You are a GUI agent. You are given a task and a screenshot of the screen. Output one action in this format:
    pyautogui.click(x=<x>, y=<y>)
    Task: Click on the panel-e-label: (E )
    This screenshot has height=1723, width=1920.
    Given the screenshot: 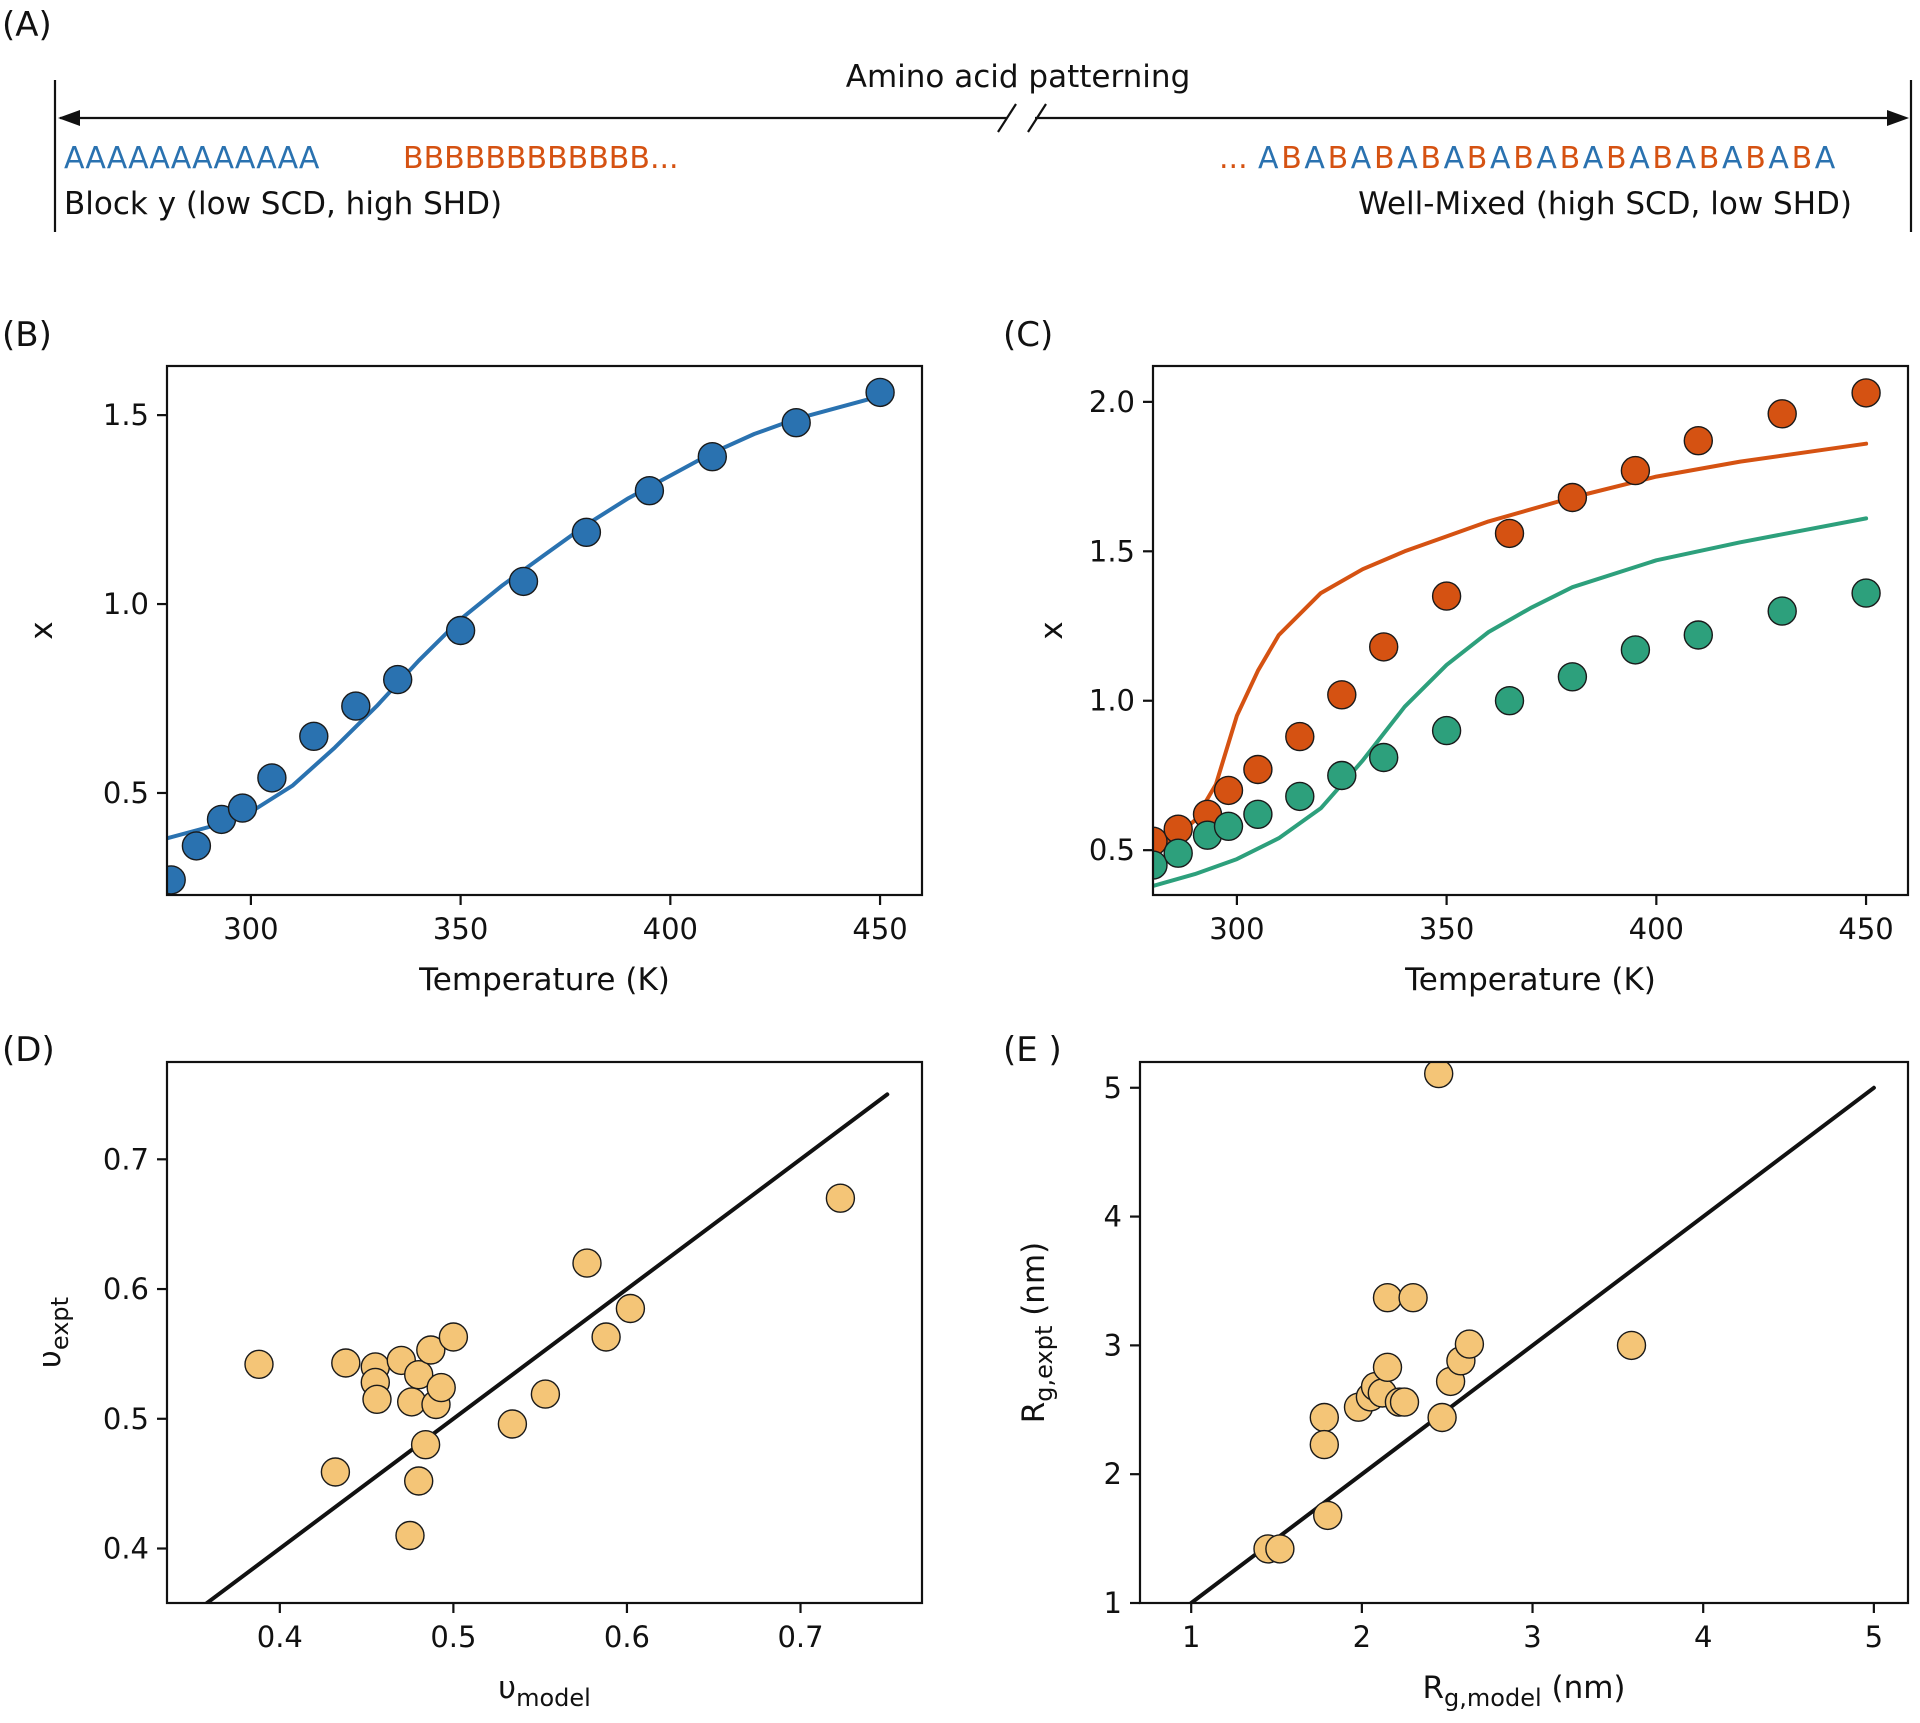 What is the action you would take?
    pyautogui.click(x=1032, y=1050)
    